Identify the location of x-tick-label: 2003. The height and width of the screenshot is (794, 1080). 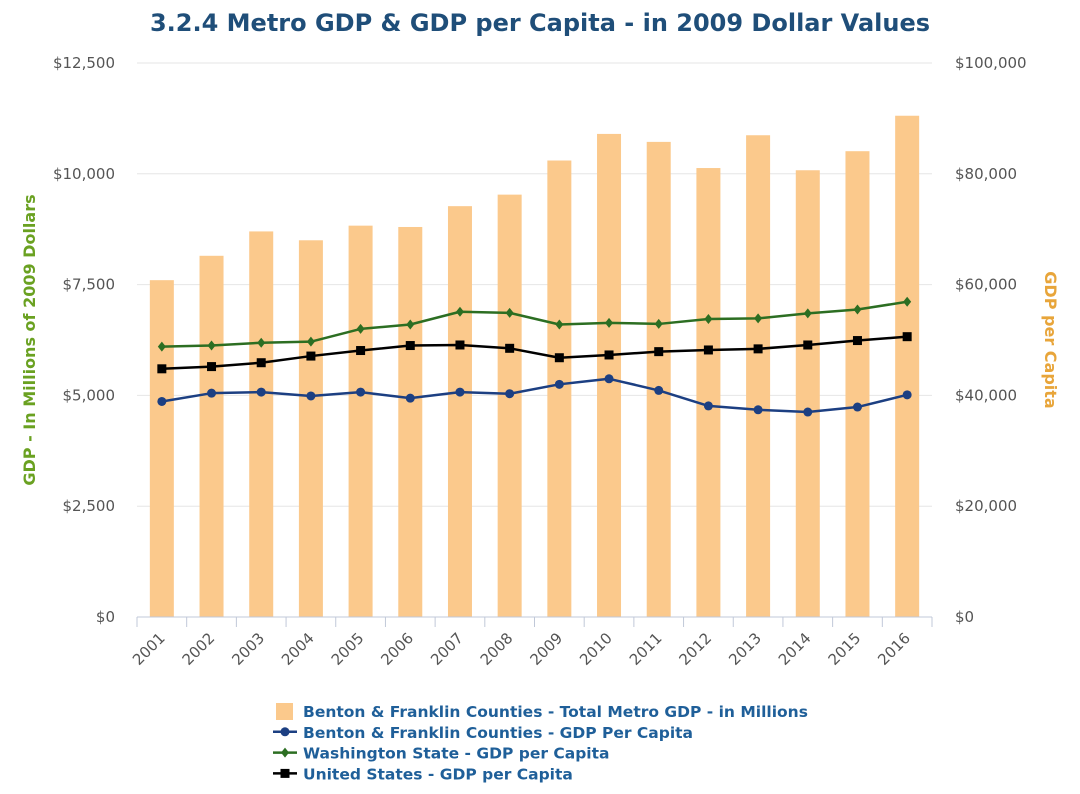
(248, 649).